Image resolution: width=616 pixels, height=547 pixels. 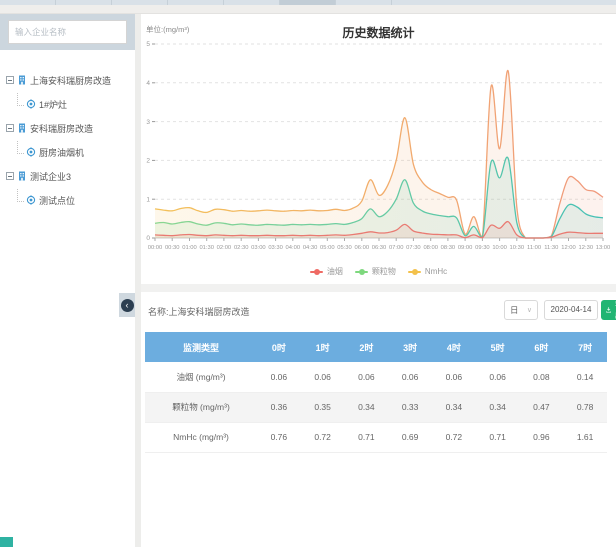 I want to click on tree-node-label: 上海安科瑞厨房改造, so click(x=71, y=80).